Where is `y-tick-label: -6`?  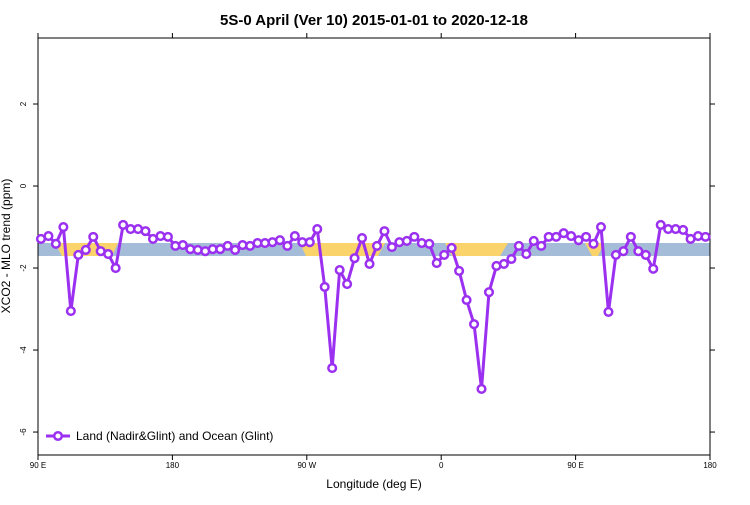 y-tick-label: -6 is located at coordinates (23, 432).